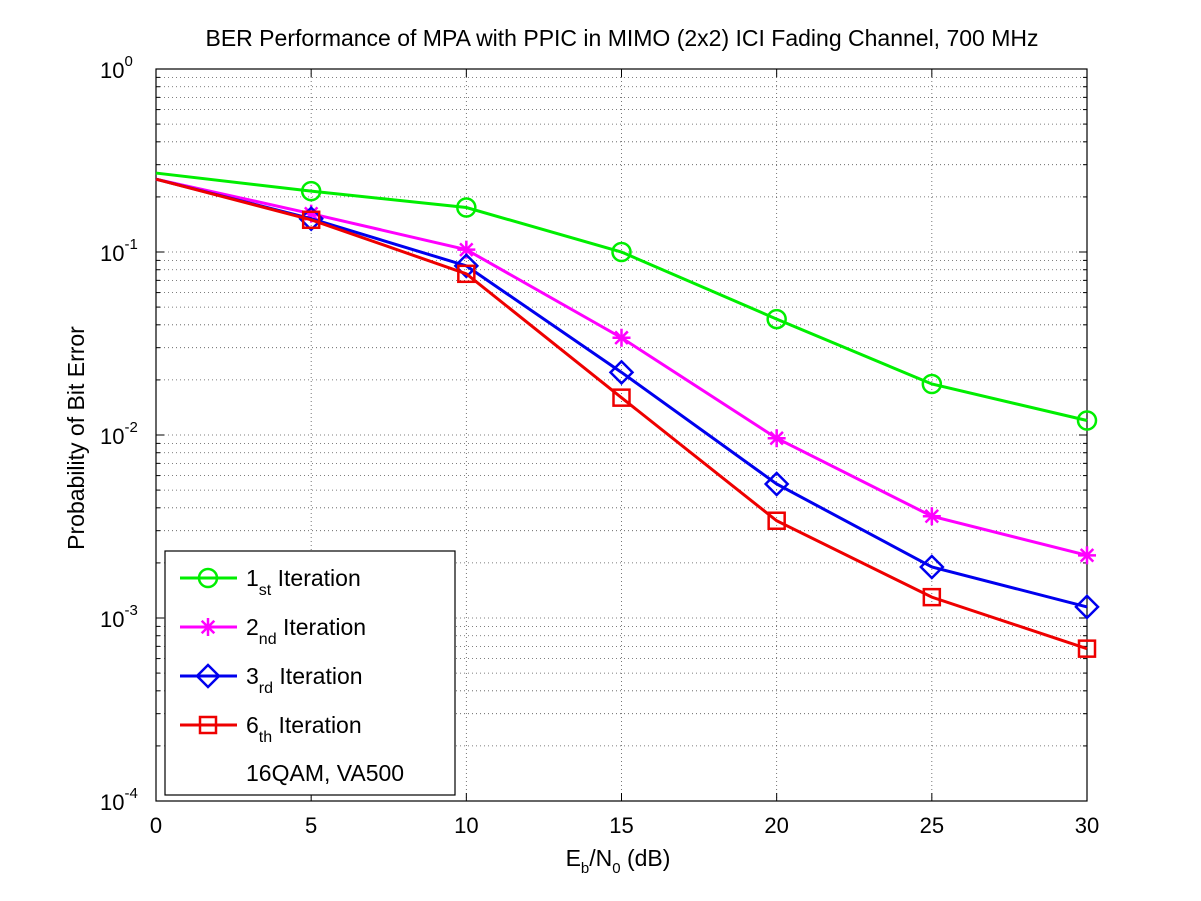 Image resolution: width=1201 pixels, height=901 pixels. What do you see at coordinates (776, 825) in the screenshot?
I see `x-tick-label: 20` at bounding box center [776, 825].